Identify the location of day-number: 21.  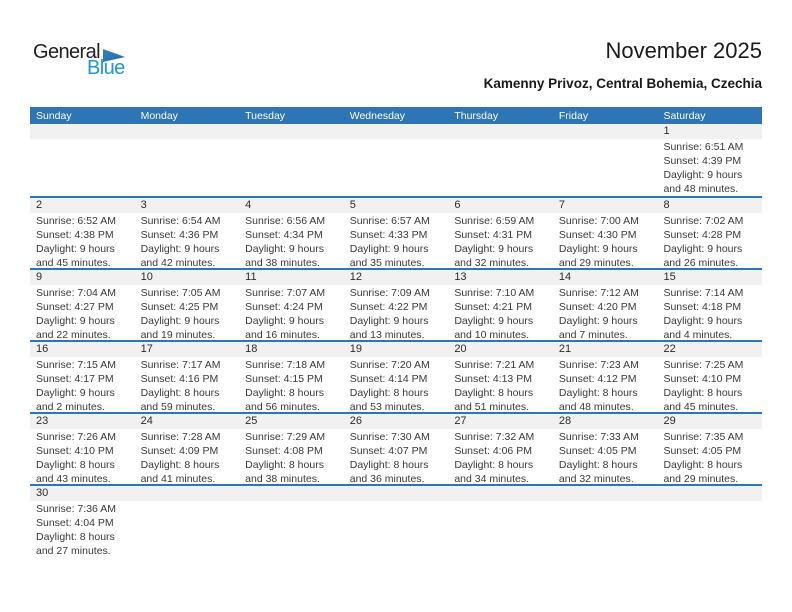
(565, 349).